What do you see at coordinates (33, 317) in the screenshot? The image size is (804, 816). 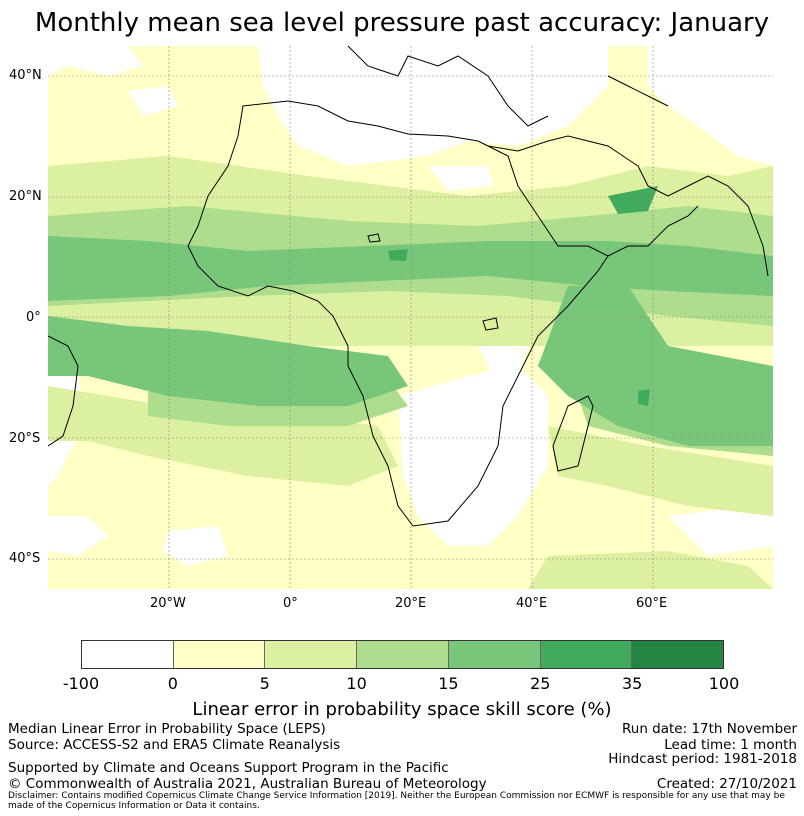 I see `lat-label-0: 0°` at bounding box center [33, 317].